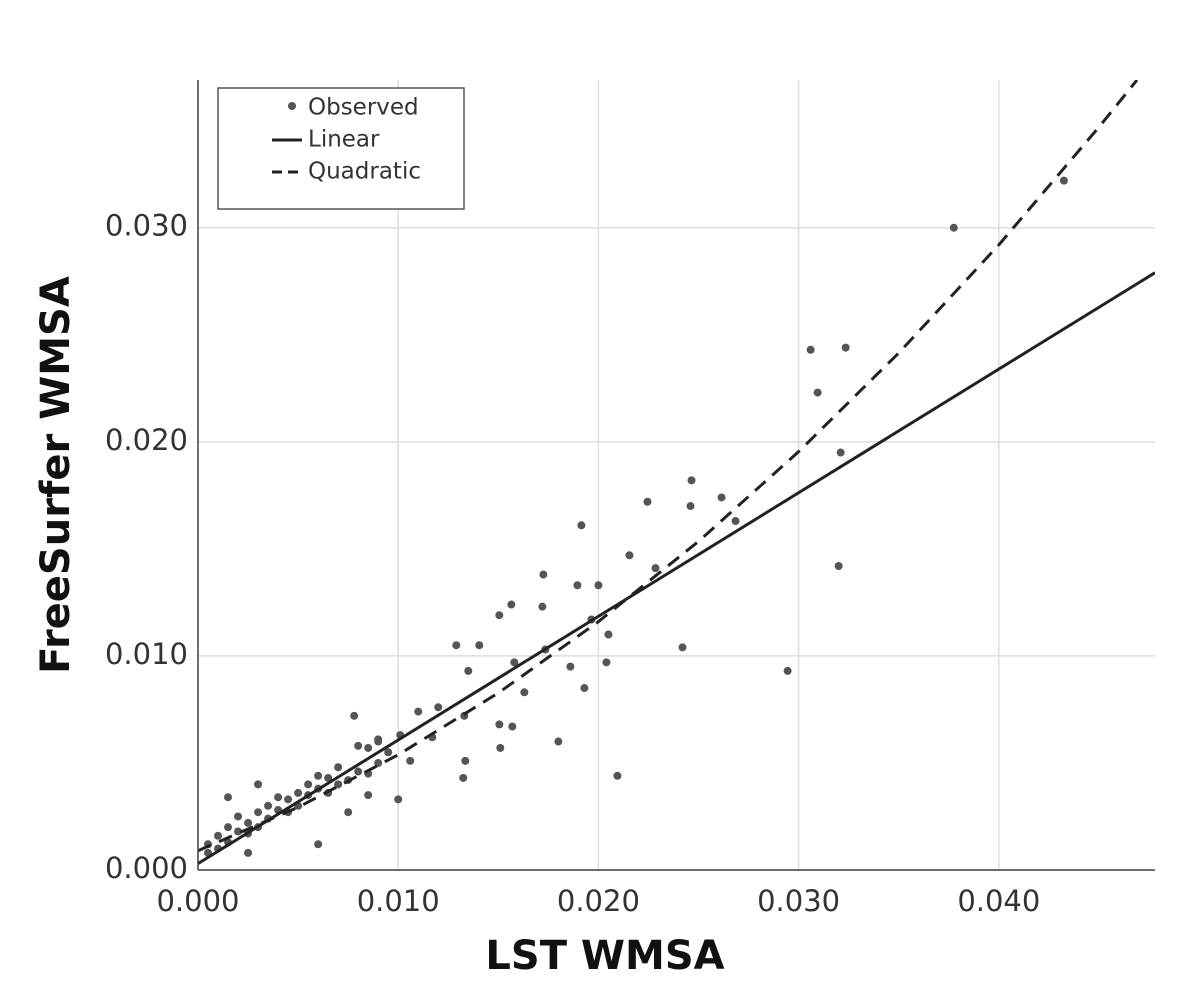 Image resolution: width=1200 pixels, height=1006 pixels. Describe the element at coordinates (798, 901) in the screenshot. I see `x-tick-label: 0.030` at that location.